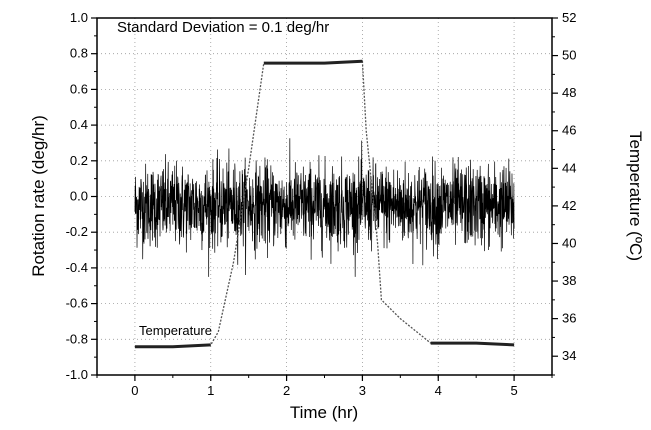  What do you see at coordinates (569, 167) in the screenshot?
I see `y2-tick-label: 44` at bounding box center [569, 167].